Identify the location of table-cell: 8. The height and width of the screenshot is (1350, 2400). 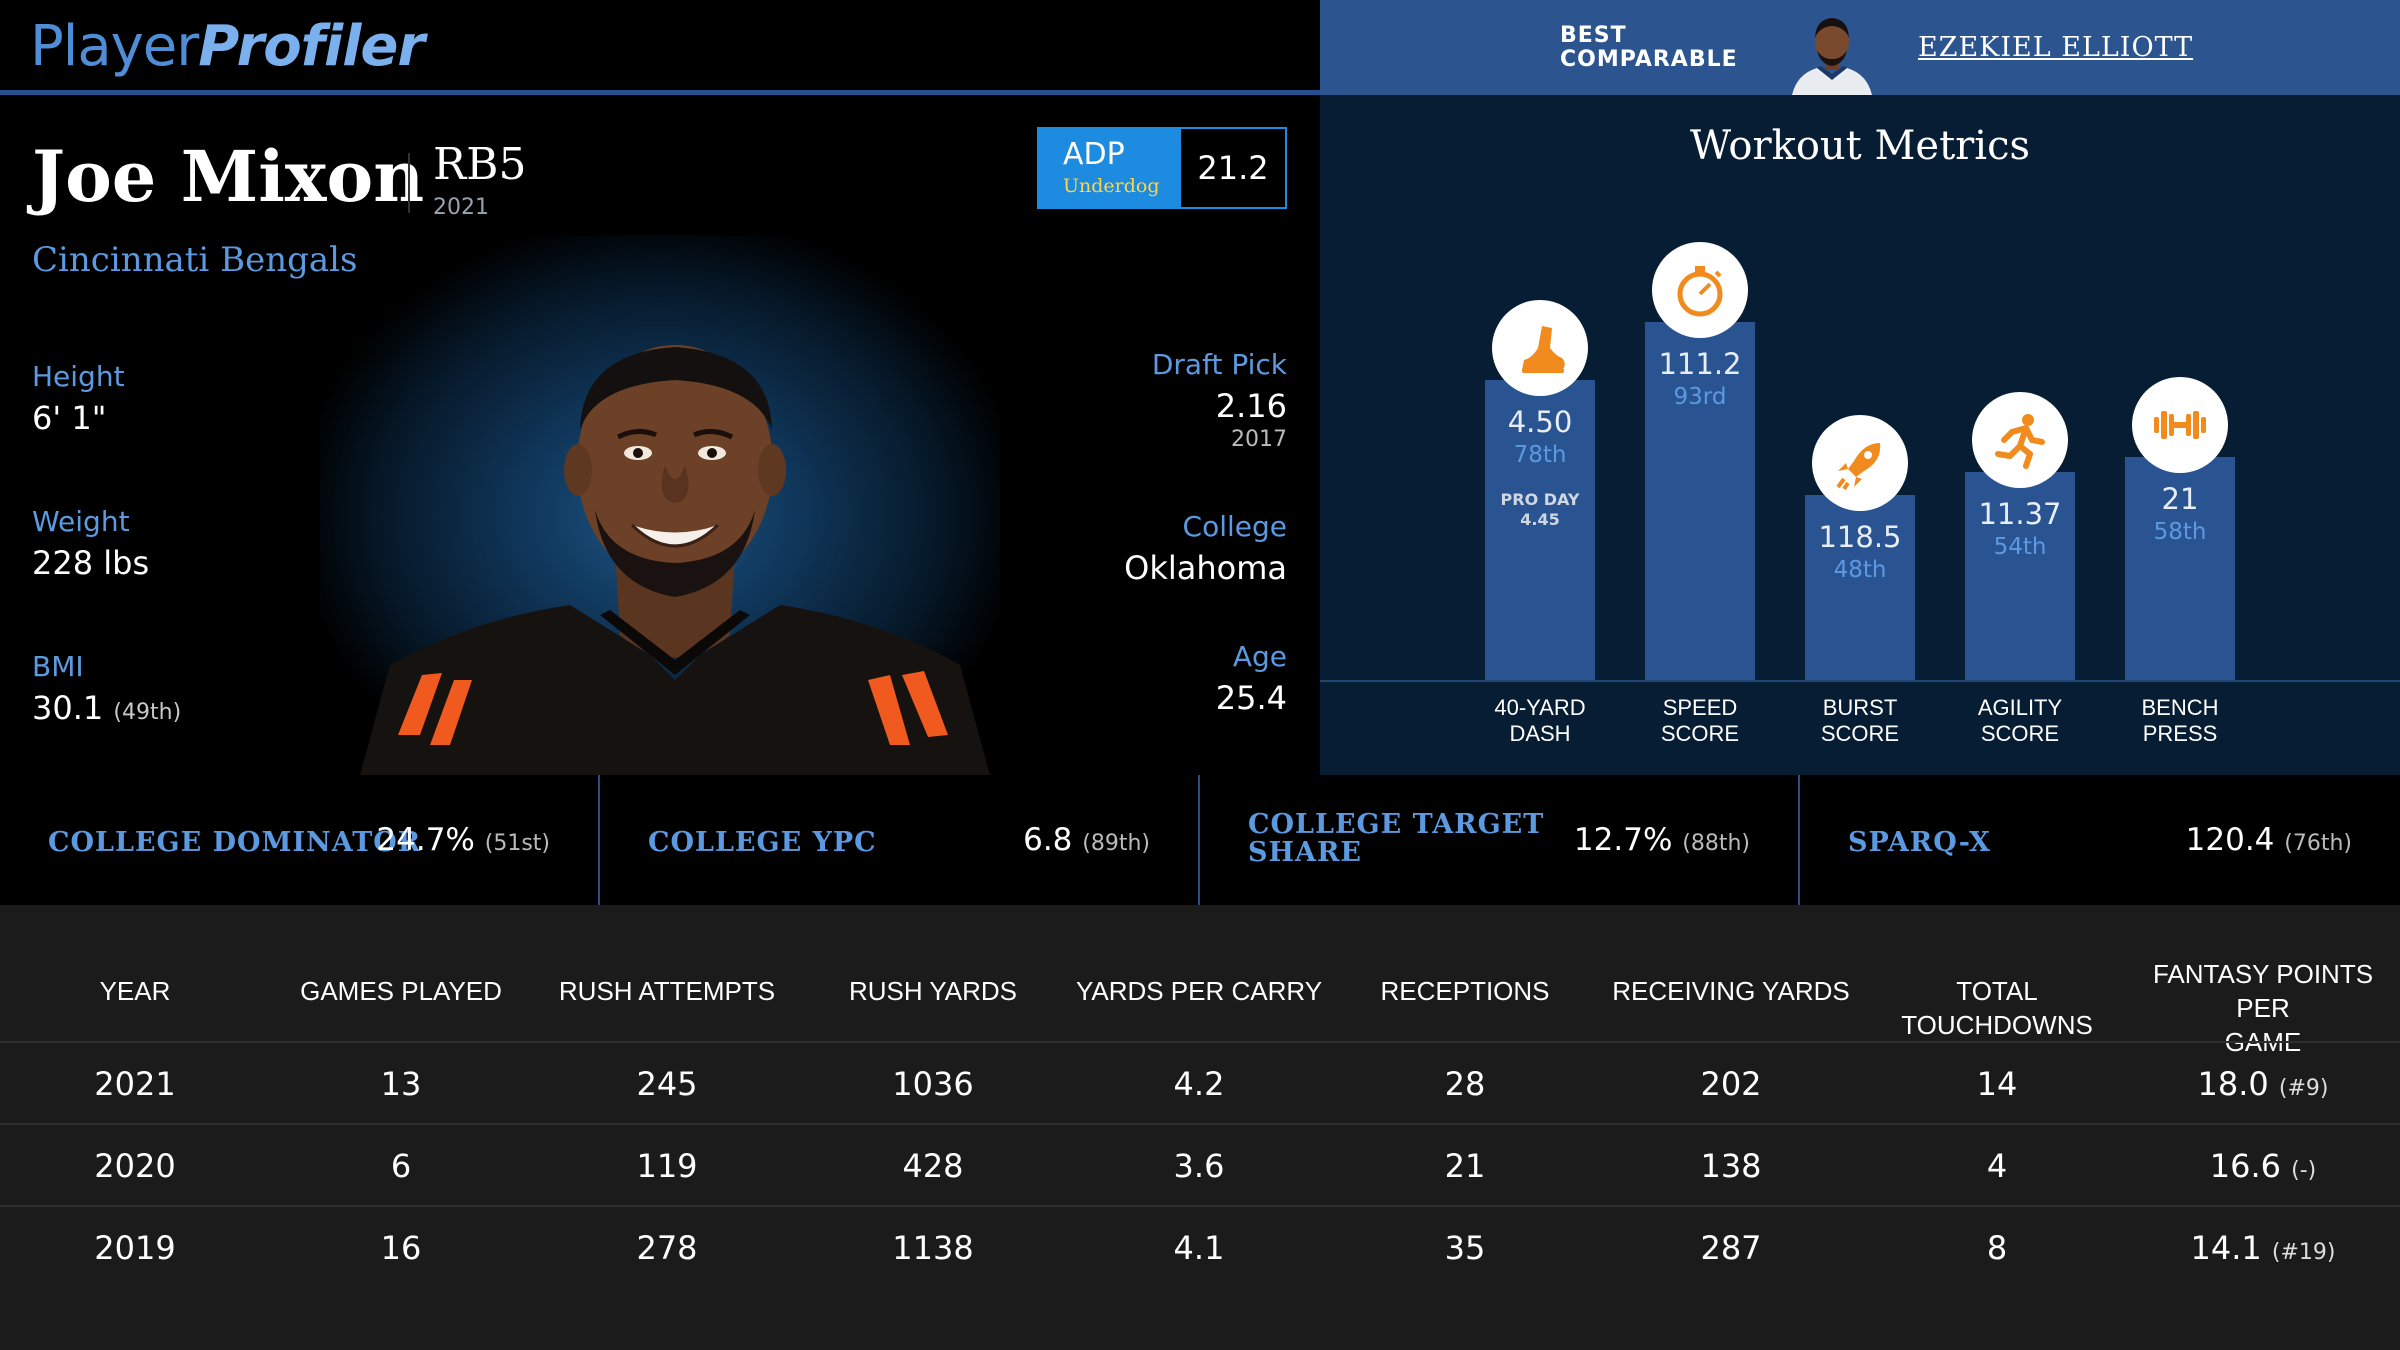
(1997, 1248).